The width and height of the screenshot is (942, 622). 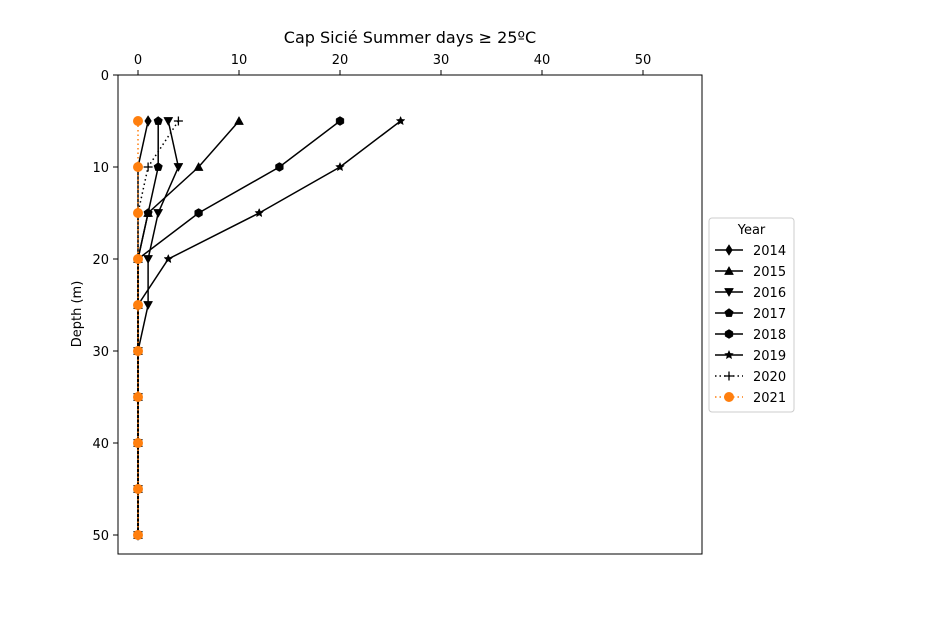 What do you see at coordinates (769, 377) in the screenshot?
I see `legend-label: 2020` at bounding box center [769, 377].